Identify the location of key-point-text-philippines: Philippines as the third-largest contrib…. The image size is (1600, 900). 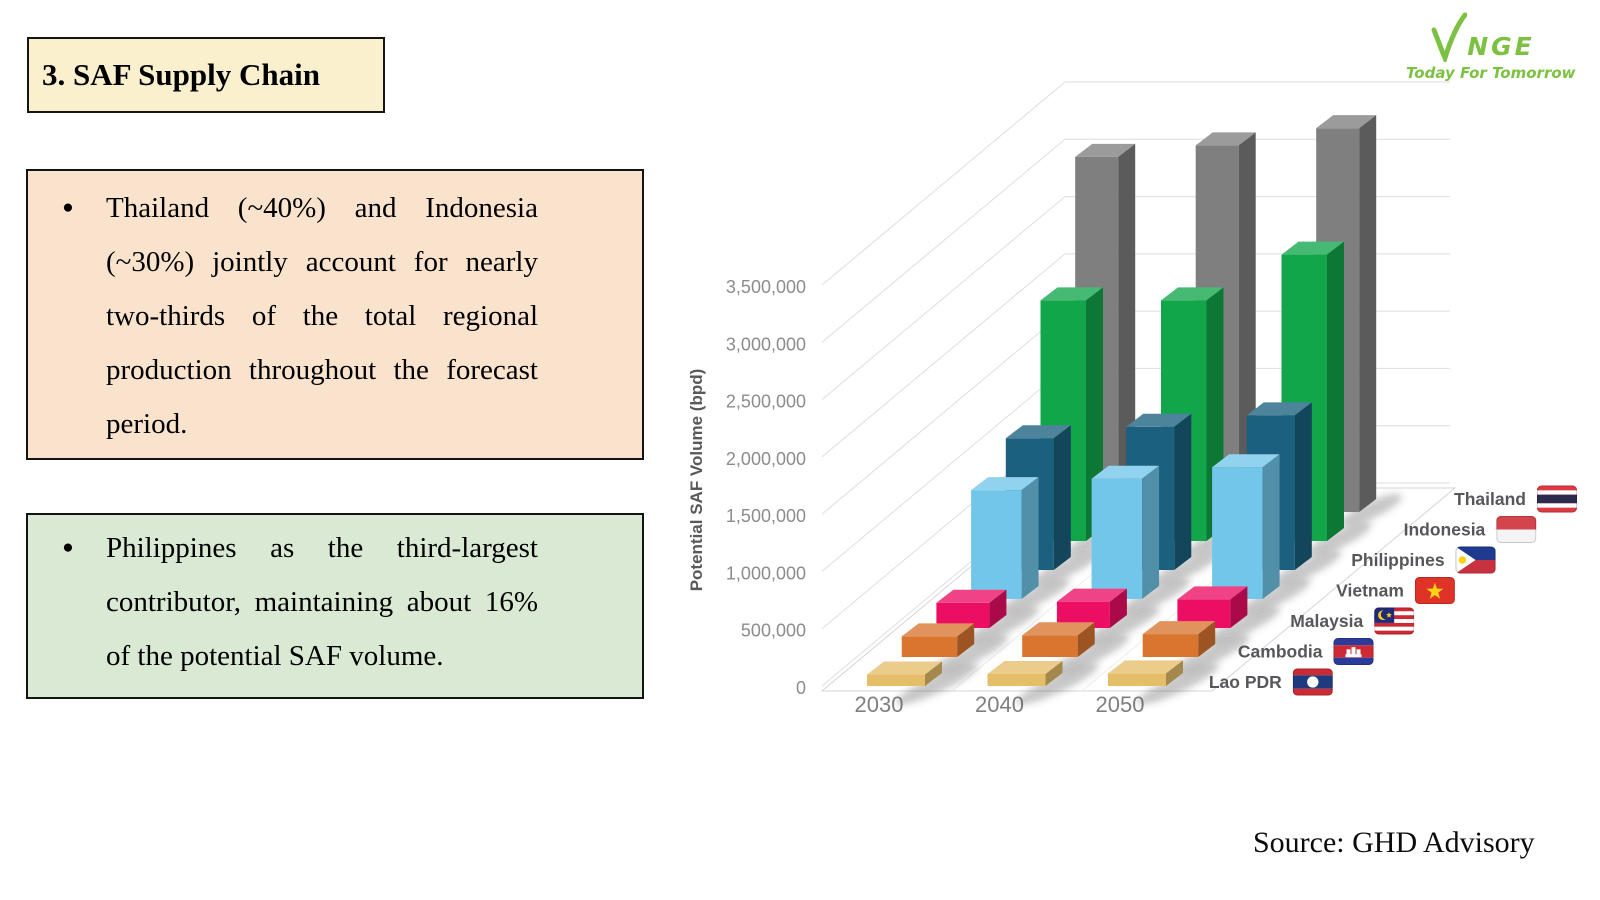
(322, 602).